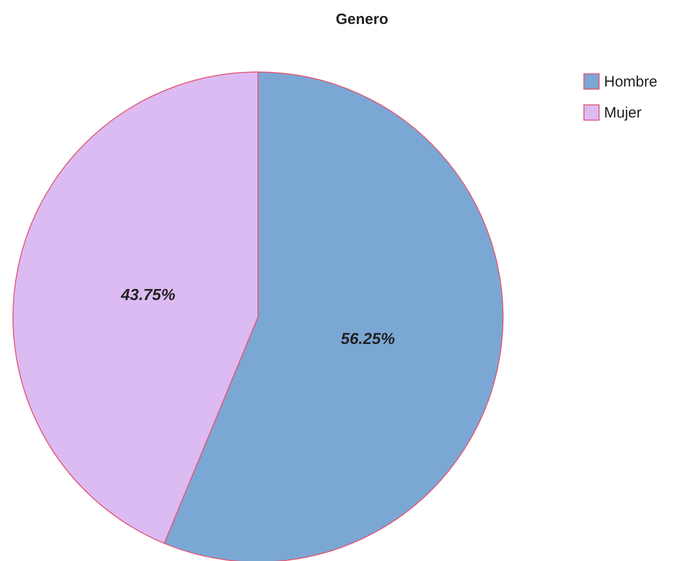  What do you see at coordinates (362, 19) in the screenshot?
I see `chart-title: Genero` at bounding box center [362, 19].